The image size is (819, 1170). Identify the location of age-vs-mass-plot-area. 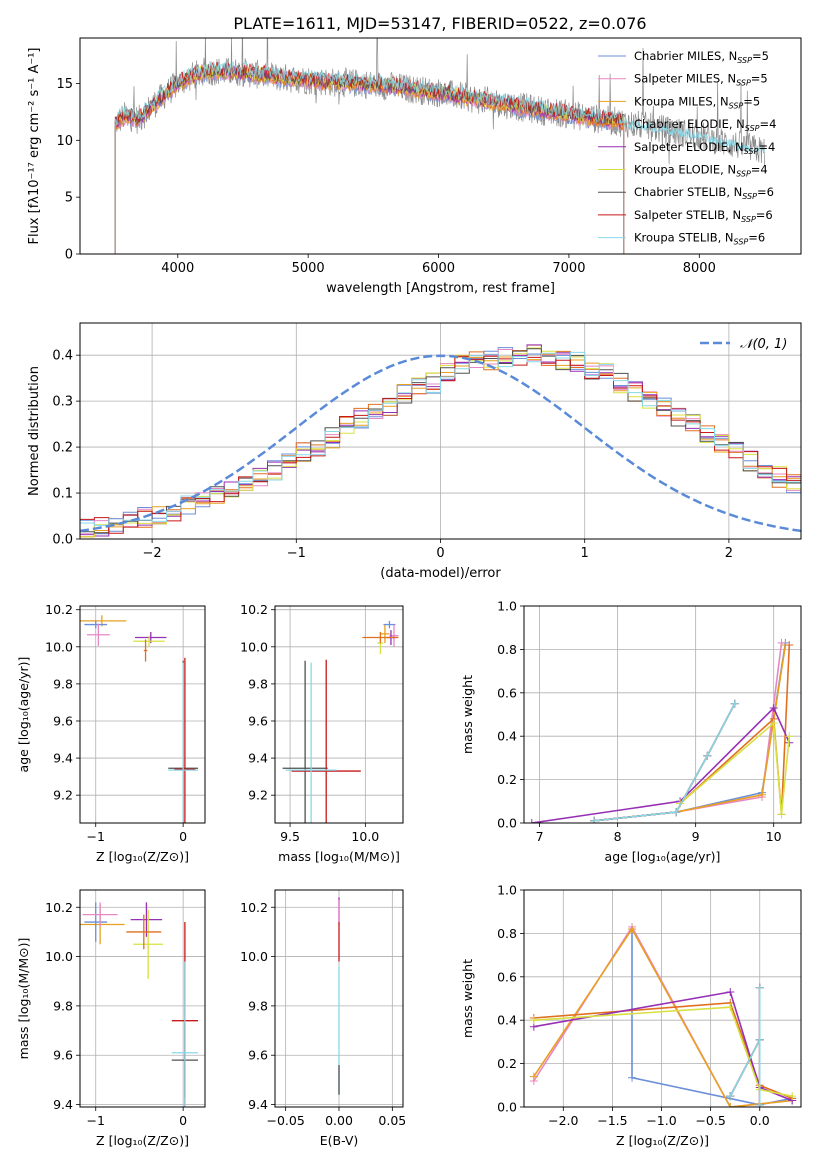
(340, 721).